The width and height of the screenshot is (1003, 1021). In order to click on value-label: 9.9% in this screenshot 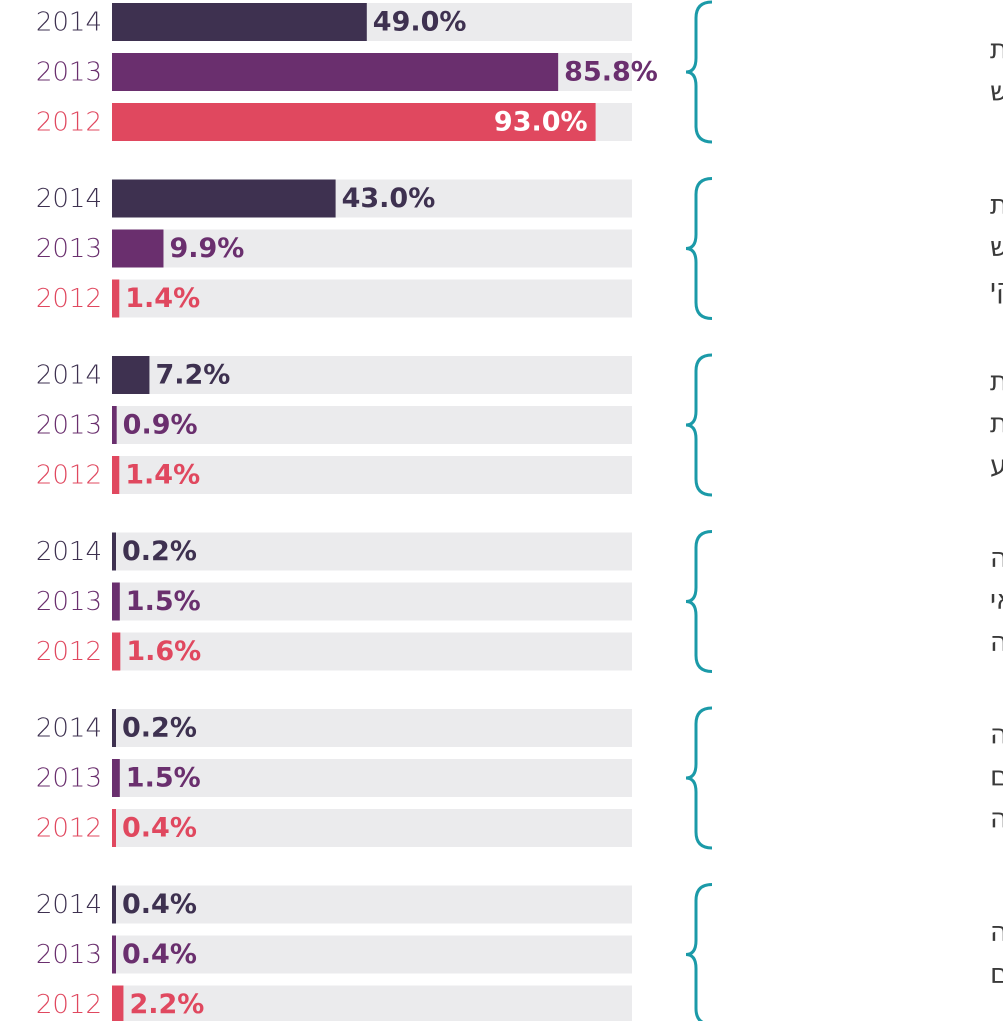, I will do `click(206, 248)`.